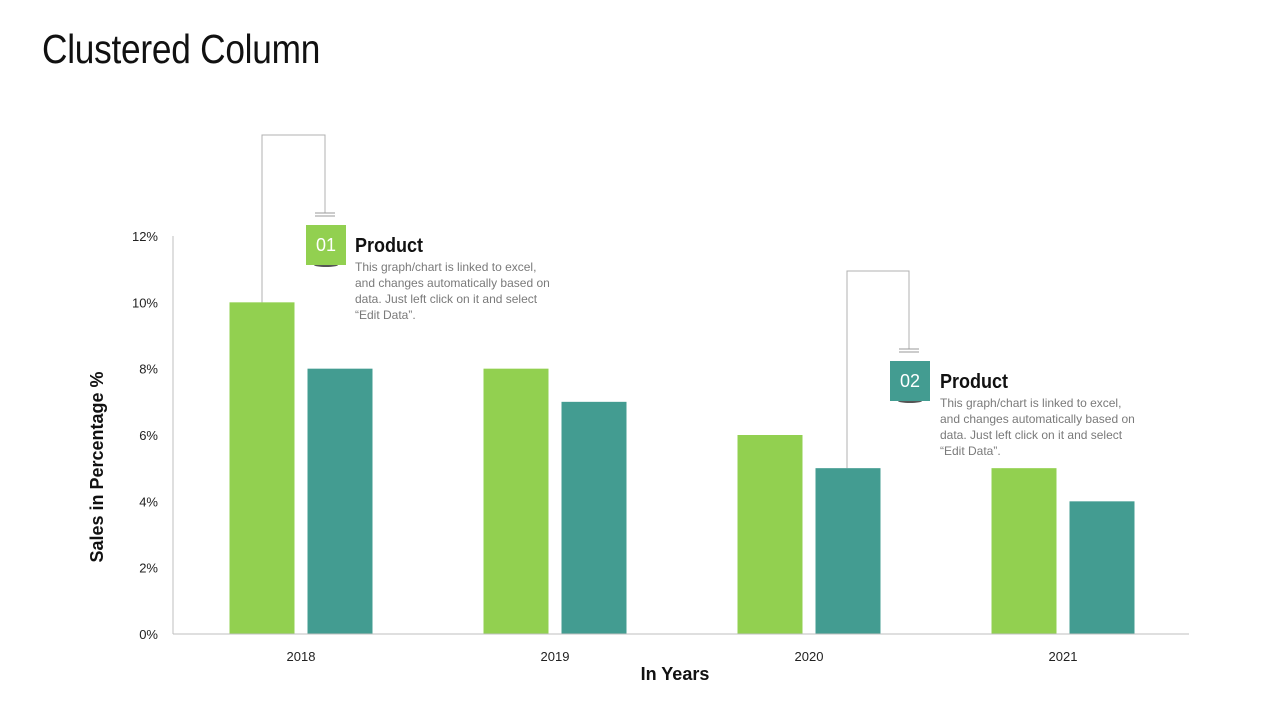  What do you see at coordinates (910, 382) in the screenshot?
I see `callout-02-badge: 02` at bounding box center [910, 382].